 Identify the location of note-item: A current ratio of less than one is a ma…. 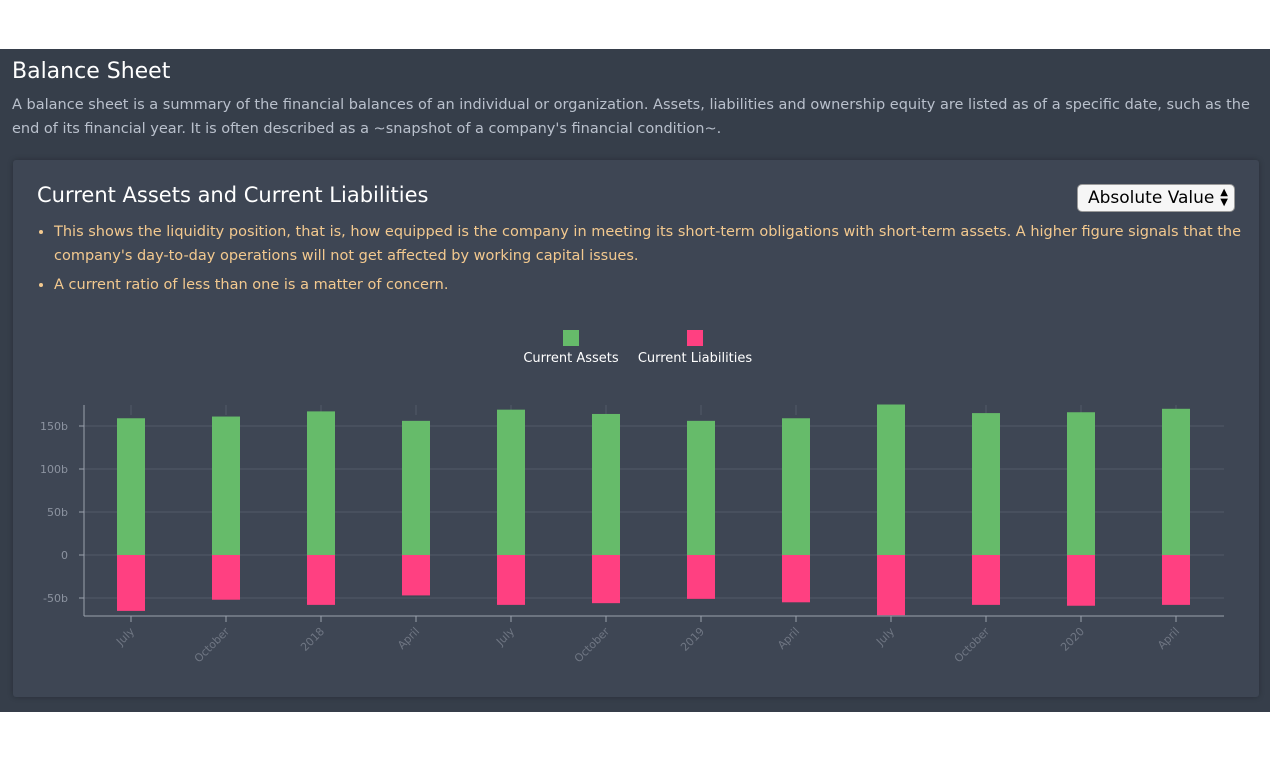
(654, 285).